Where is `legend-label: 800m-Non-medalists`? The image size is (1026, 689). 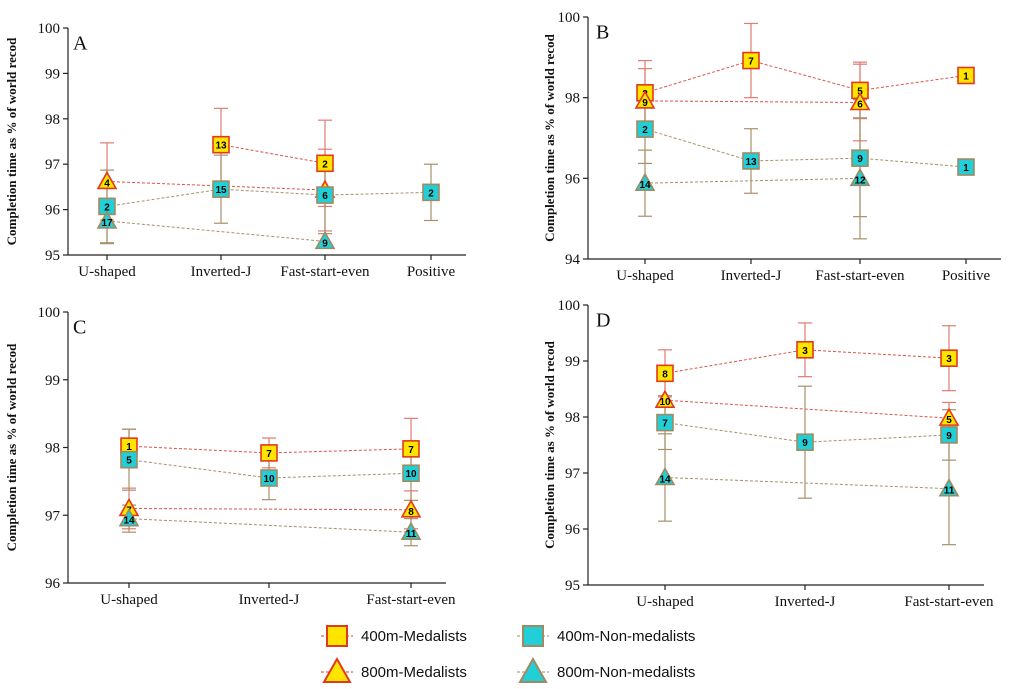
legend-label: 800m-Non-medalists is located at coordinates (626, 672).